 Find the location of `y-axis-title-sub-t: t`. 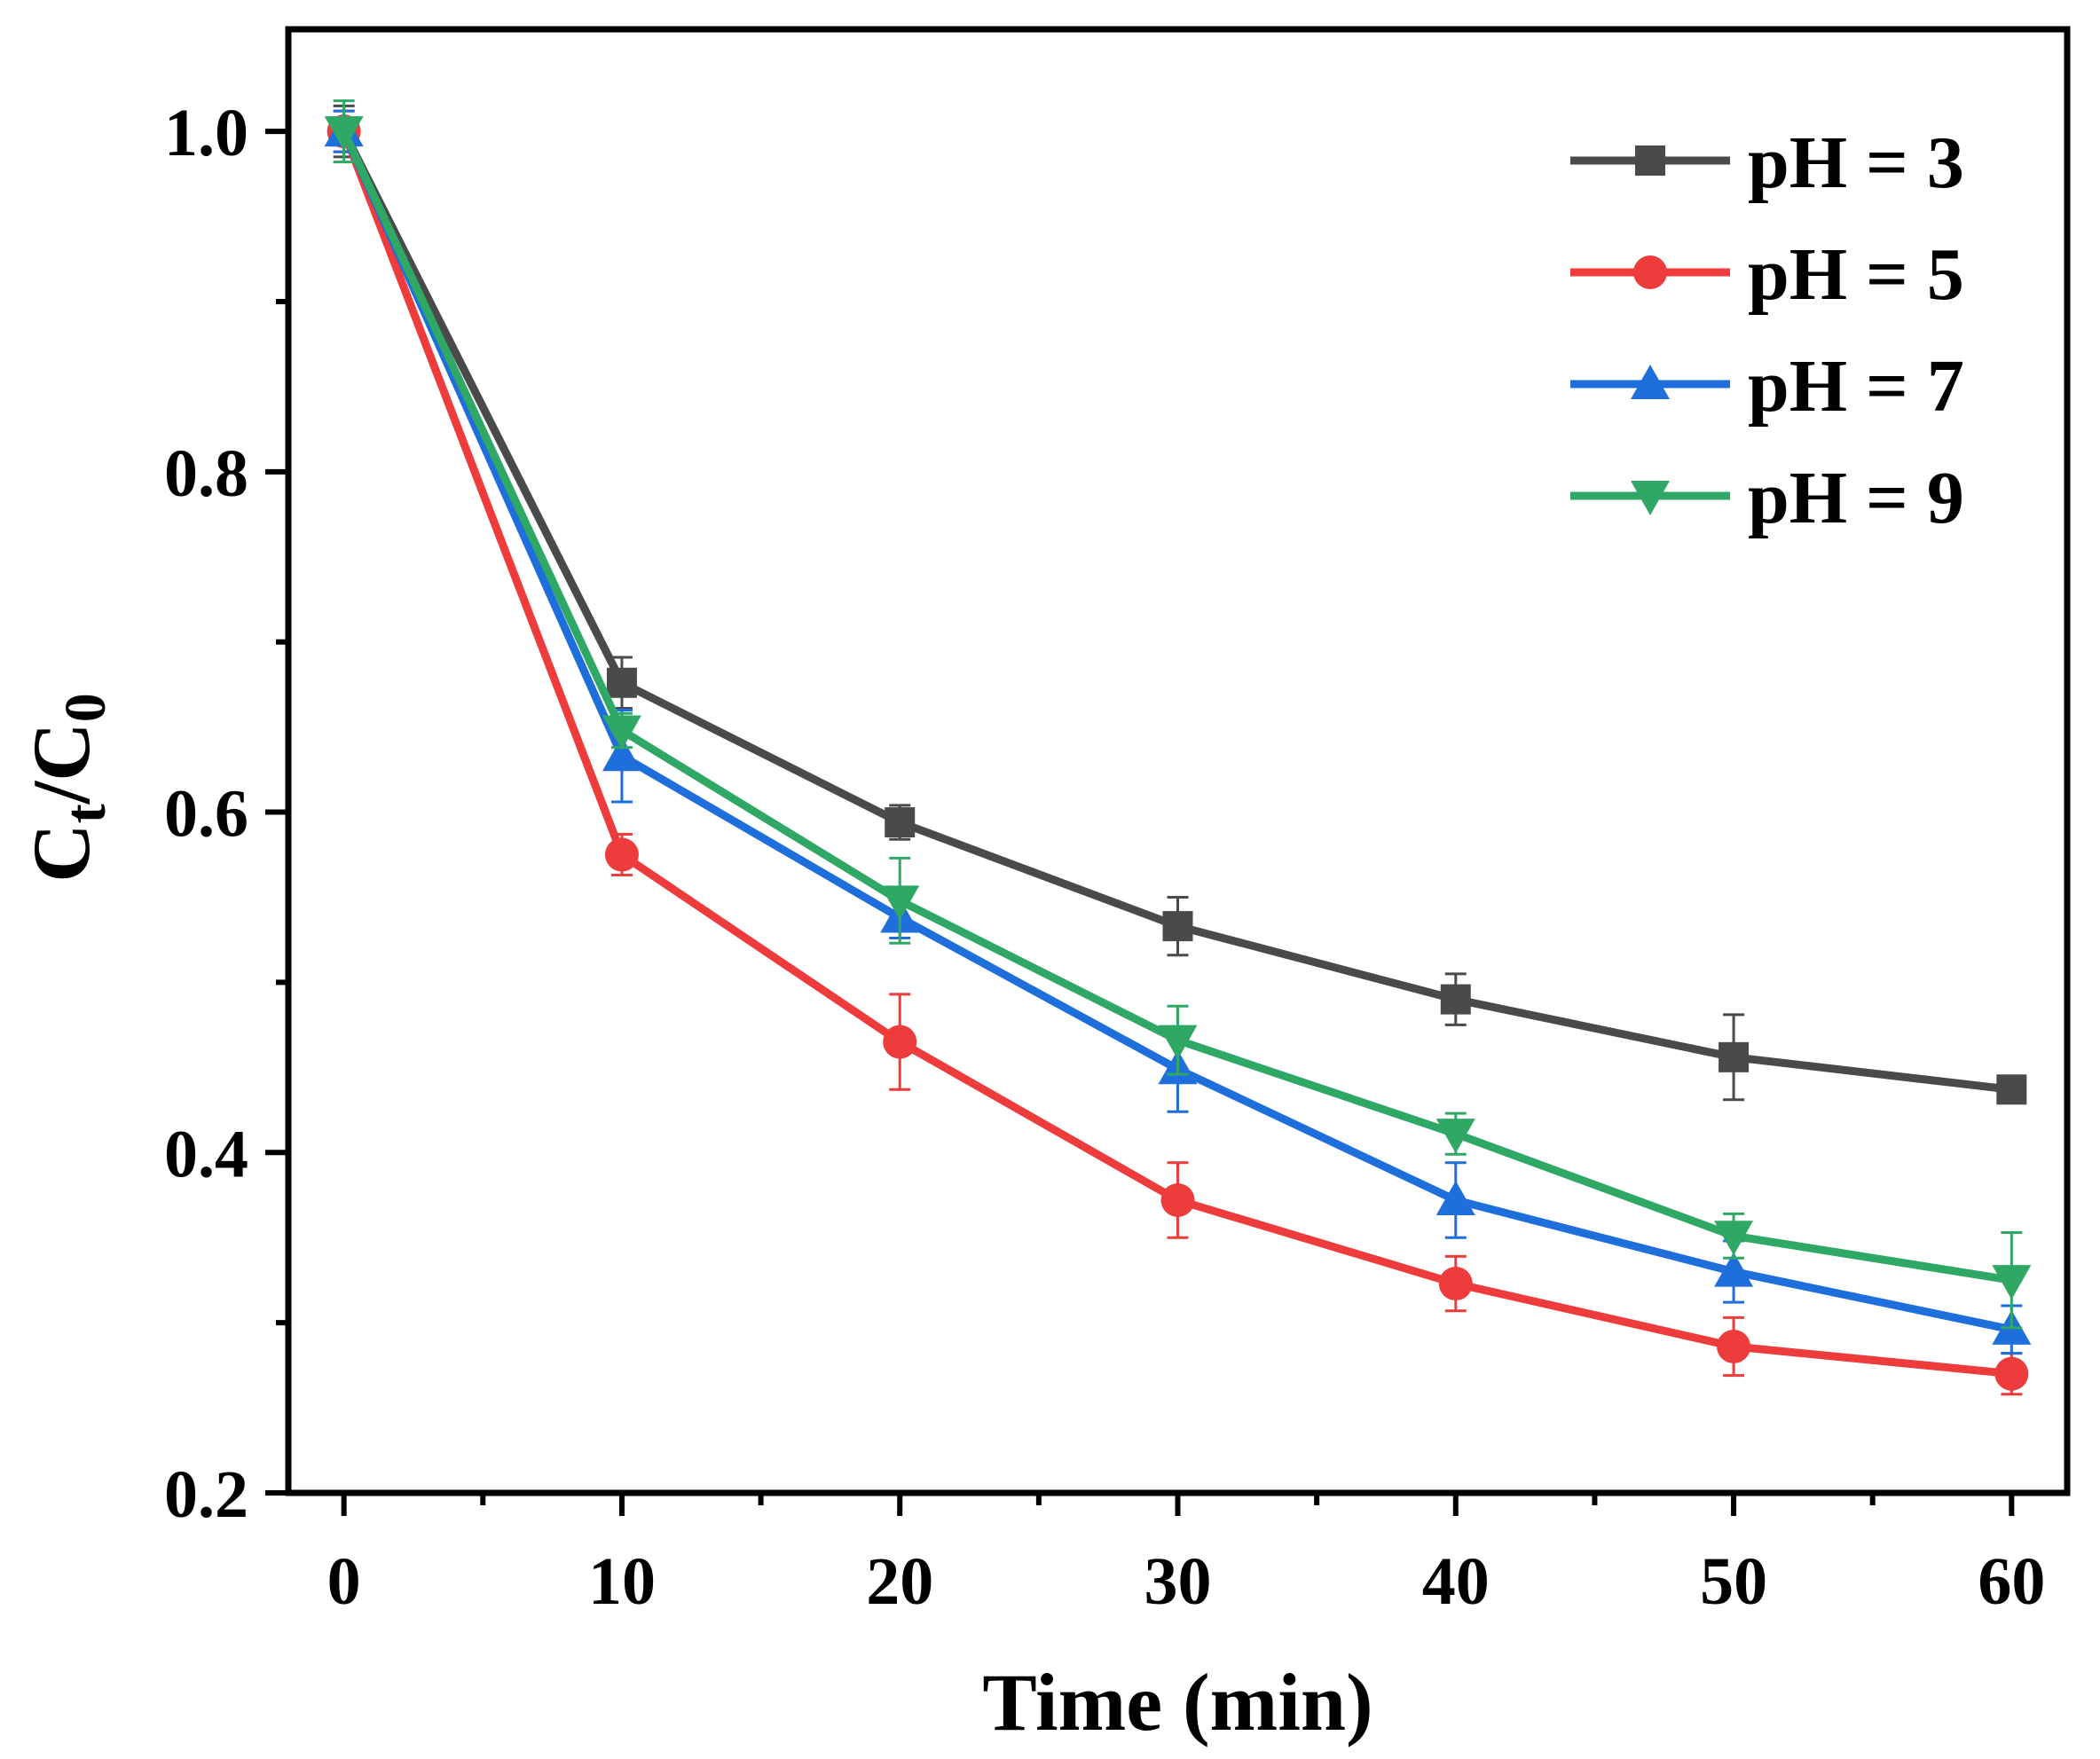

y-axis-title-sub-t: t is located at coordinates (85, 814).